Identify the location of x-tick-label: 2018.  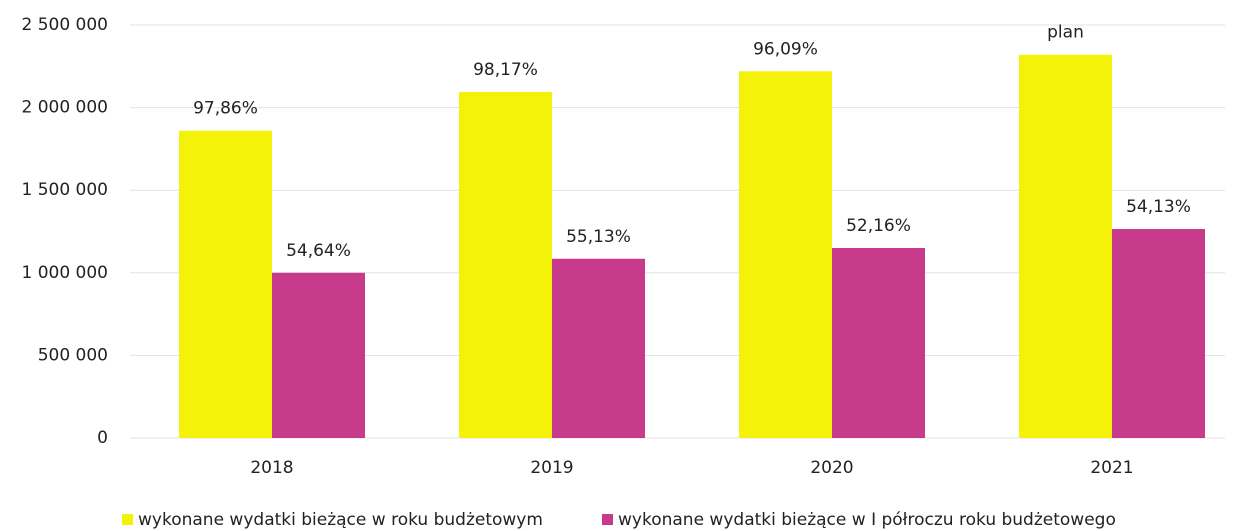
(271, 468).